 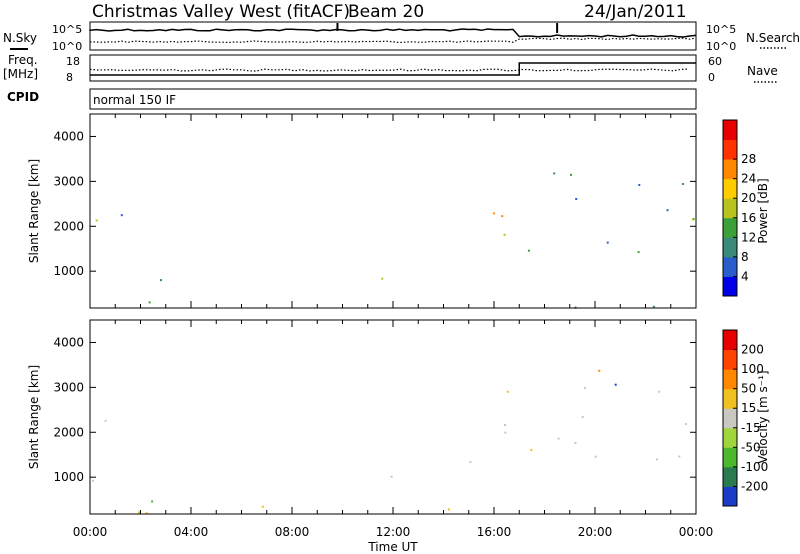 I want to click on nsearch-label: N.Search, so click(x=773, y=38).